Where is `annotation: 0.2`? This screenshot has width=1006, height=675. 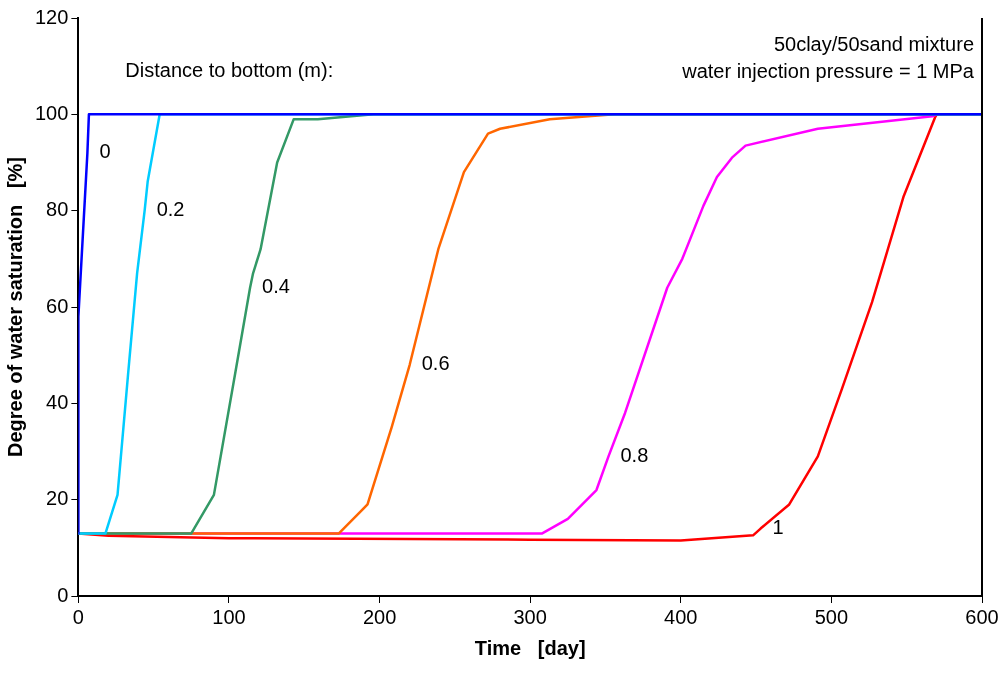
annotation: 0.2 is located at coordinates (170, 209).